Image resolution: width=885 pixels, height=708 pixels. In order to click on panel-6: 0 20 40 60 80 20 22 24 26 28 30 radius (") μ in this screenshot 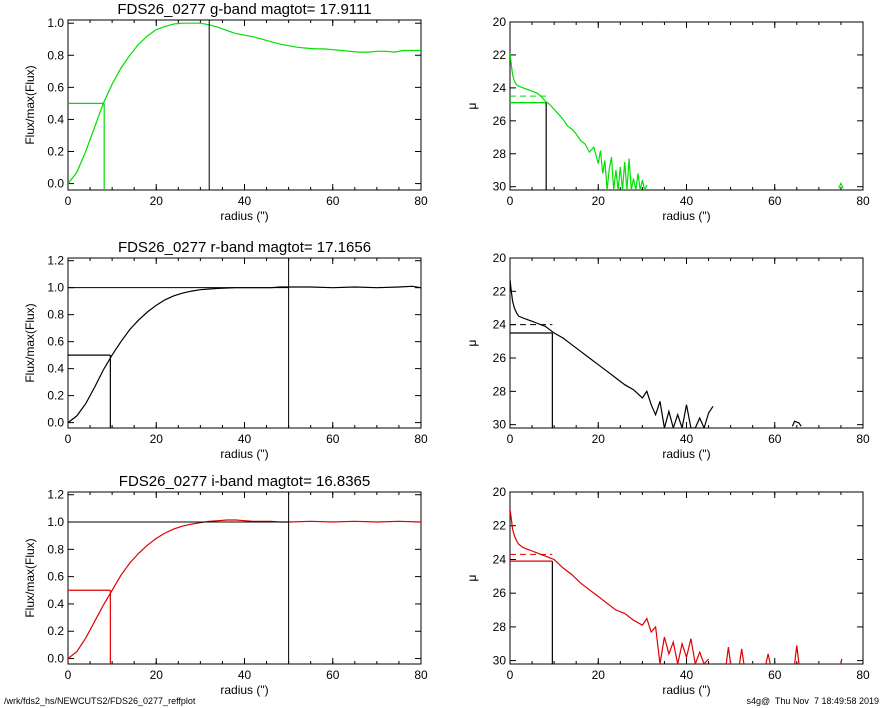, I will do `click(667, 591)`.